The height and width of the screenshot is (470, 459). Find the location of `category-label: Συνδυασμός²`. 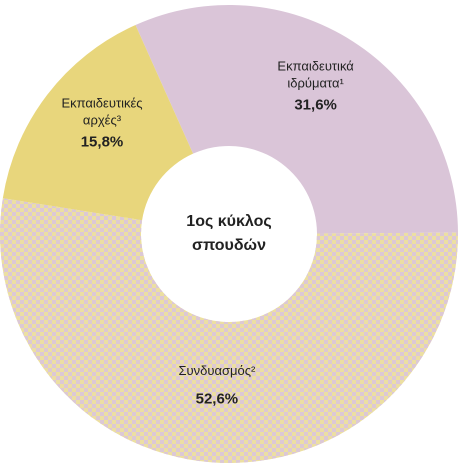

category-label: Συνδυασμός² is located at coordinates (217, 370).